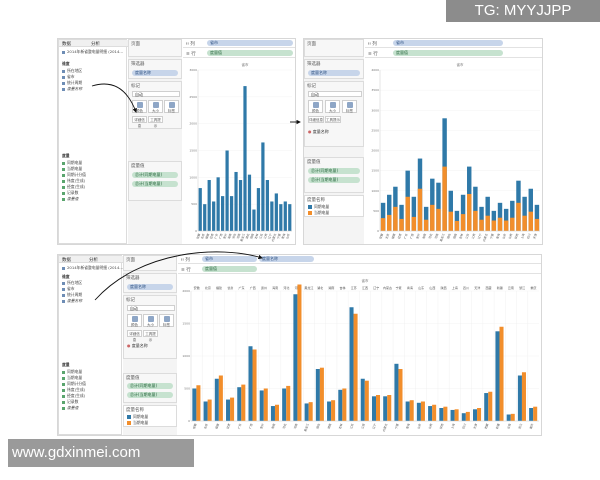  What do you see at coordinates (239, 236) in the screenshot?
I see `x-tick-label: 河南` at bounding box center [239, 236].